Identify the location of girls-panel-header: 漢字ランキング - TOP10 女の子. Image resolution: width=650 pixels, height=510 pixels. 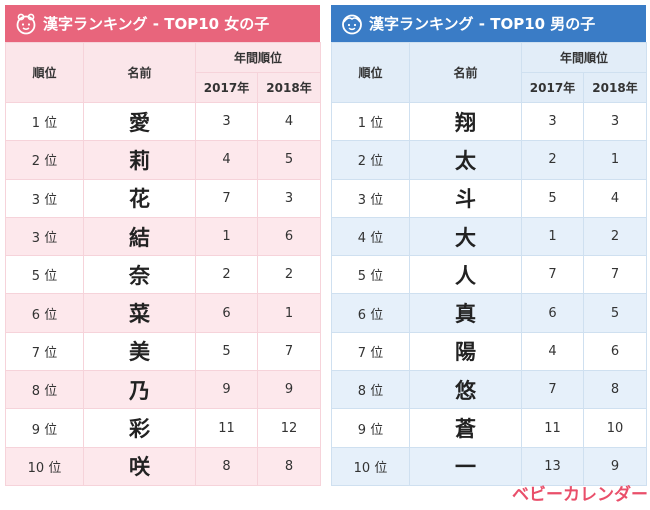
(162, 23).